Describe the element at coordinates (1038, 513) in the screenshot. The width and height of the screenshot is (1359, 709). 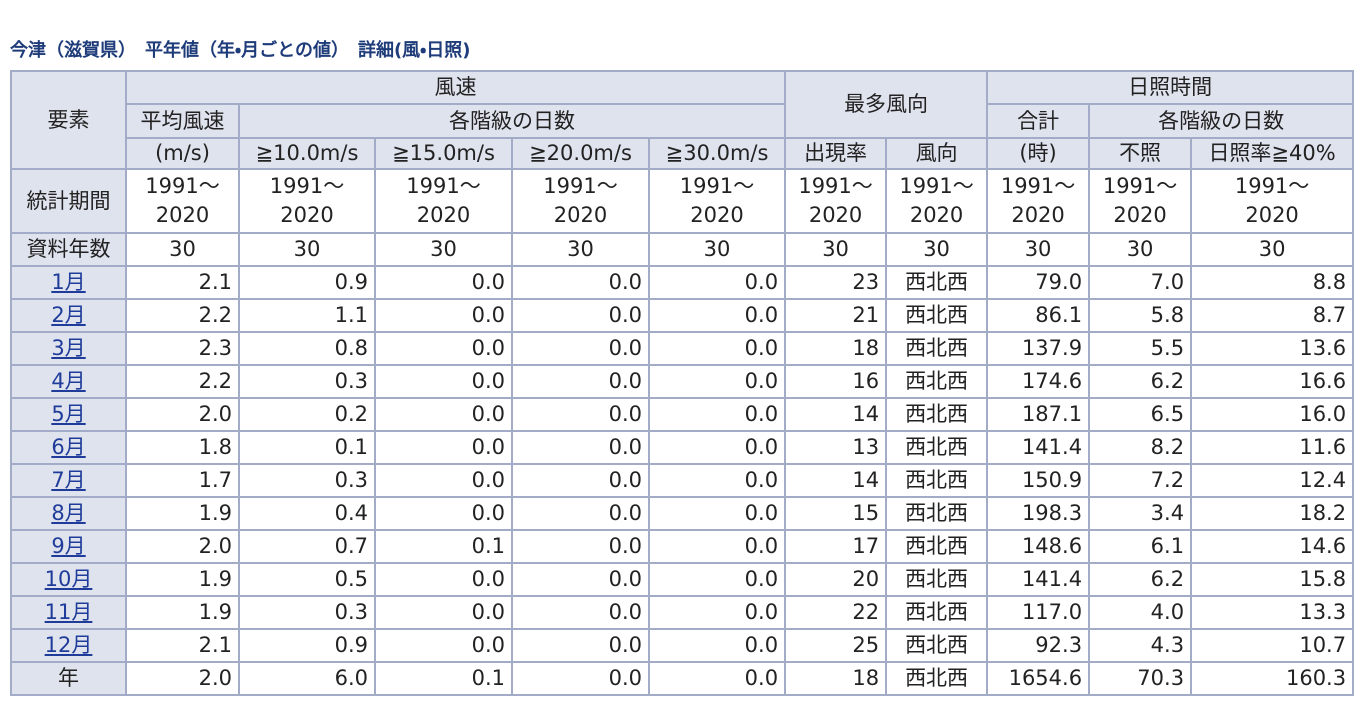
I see `data-cell: 198.3` at that location.